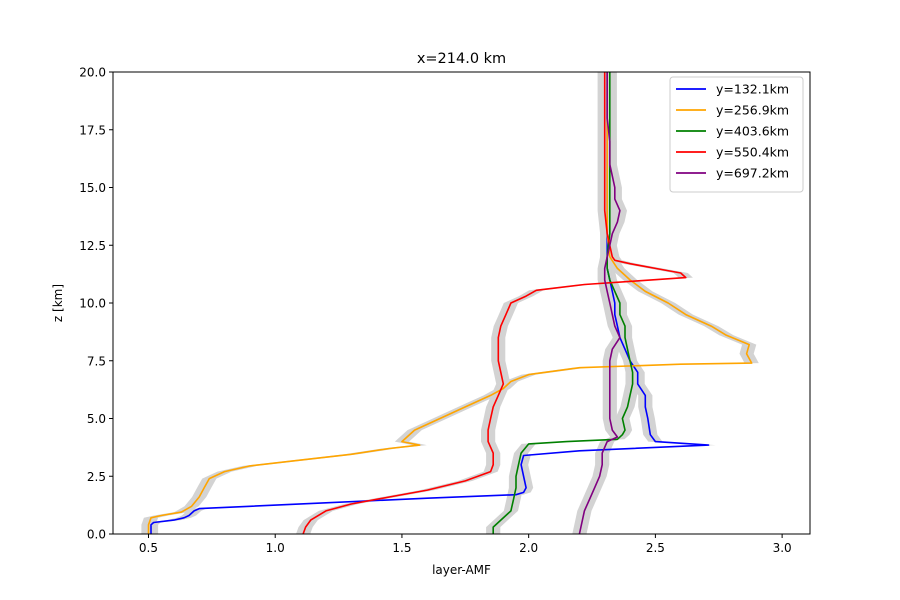 This screenshot has width=900, height=600. What do you see at coordinates (92, 304) in the screenshot?
I see `y-tick-label: 10.0` at bounding box center [92, 304].